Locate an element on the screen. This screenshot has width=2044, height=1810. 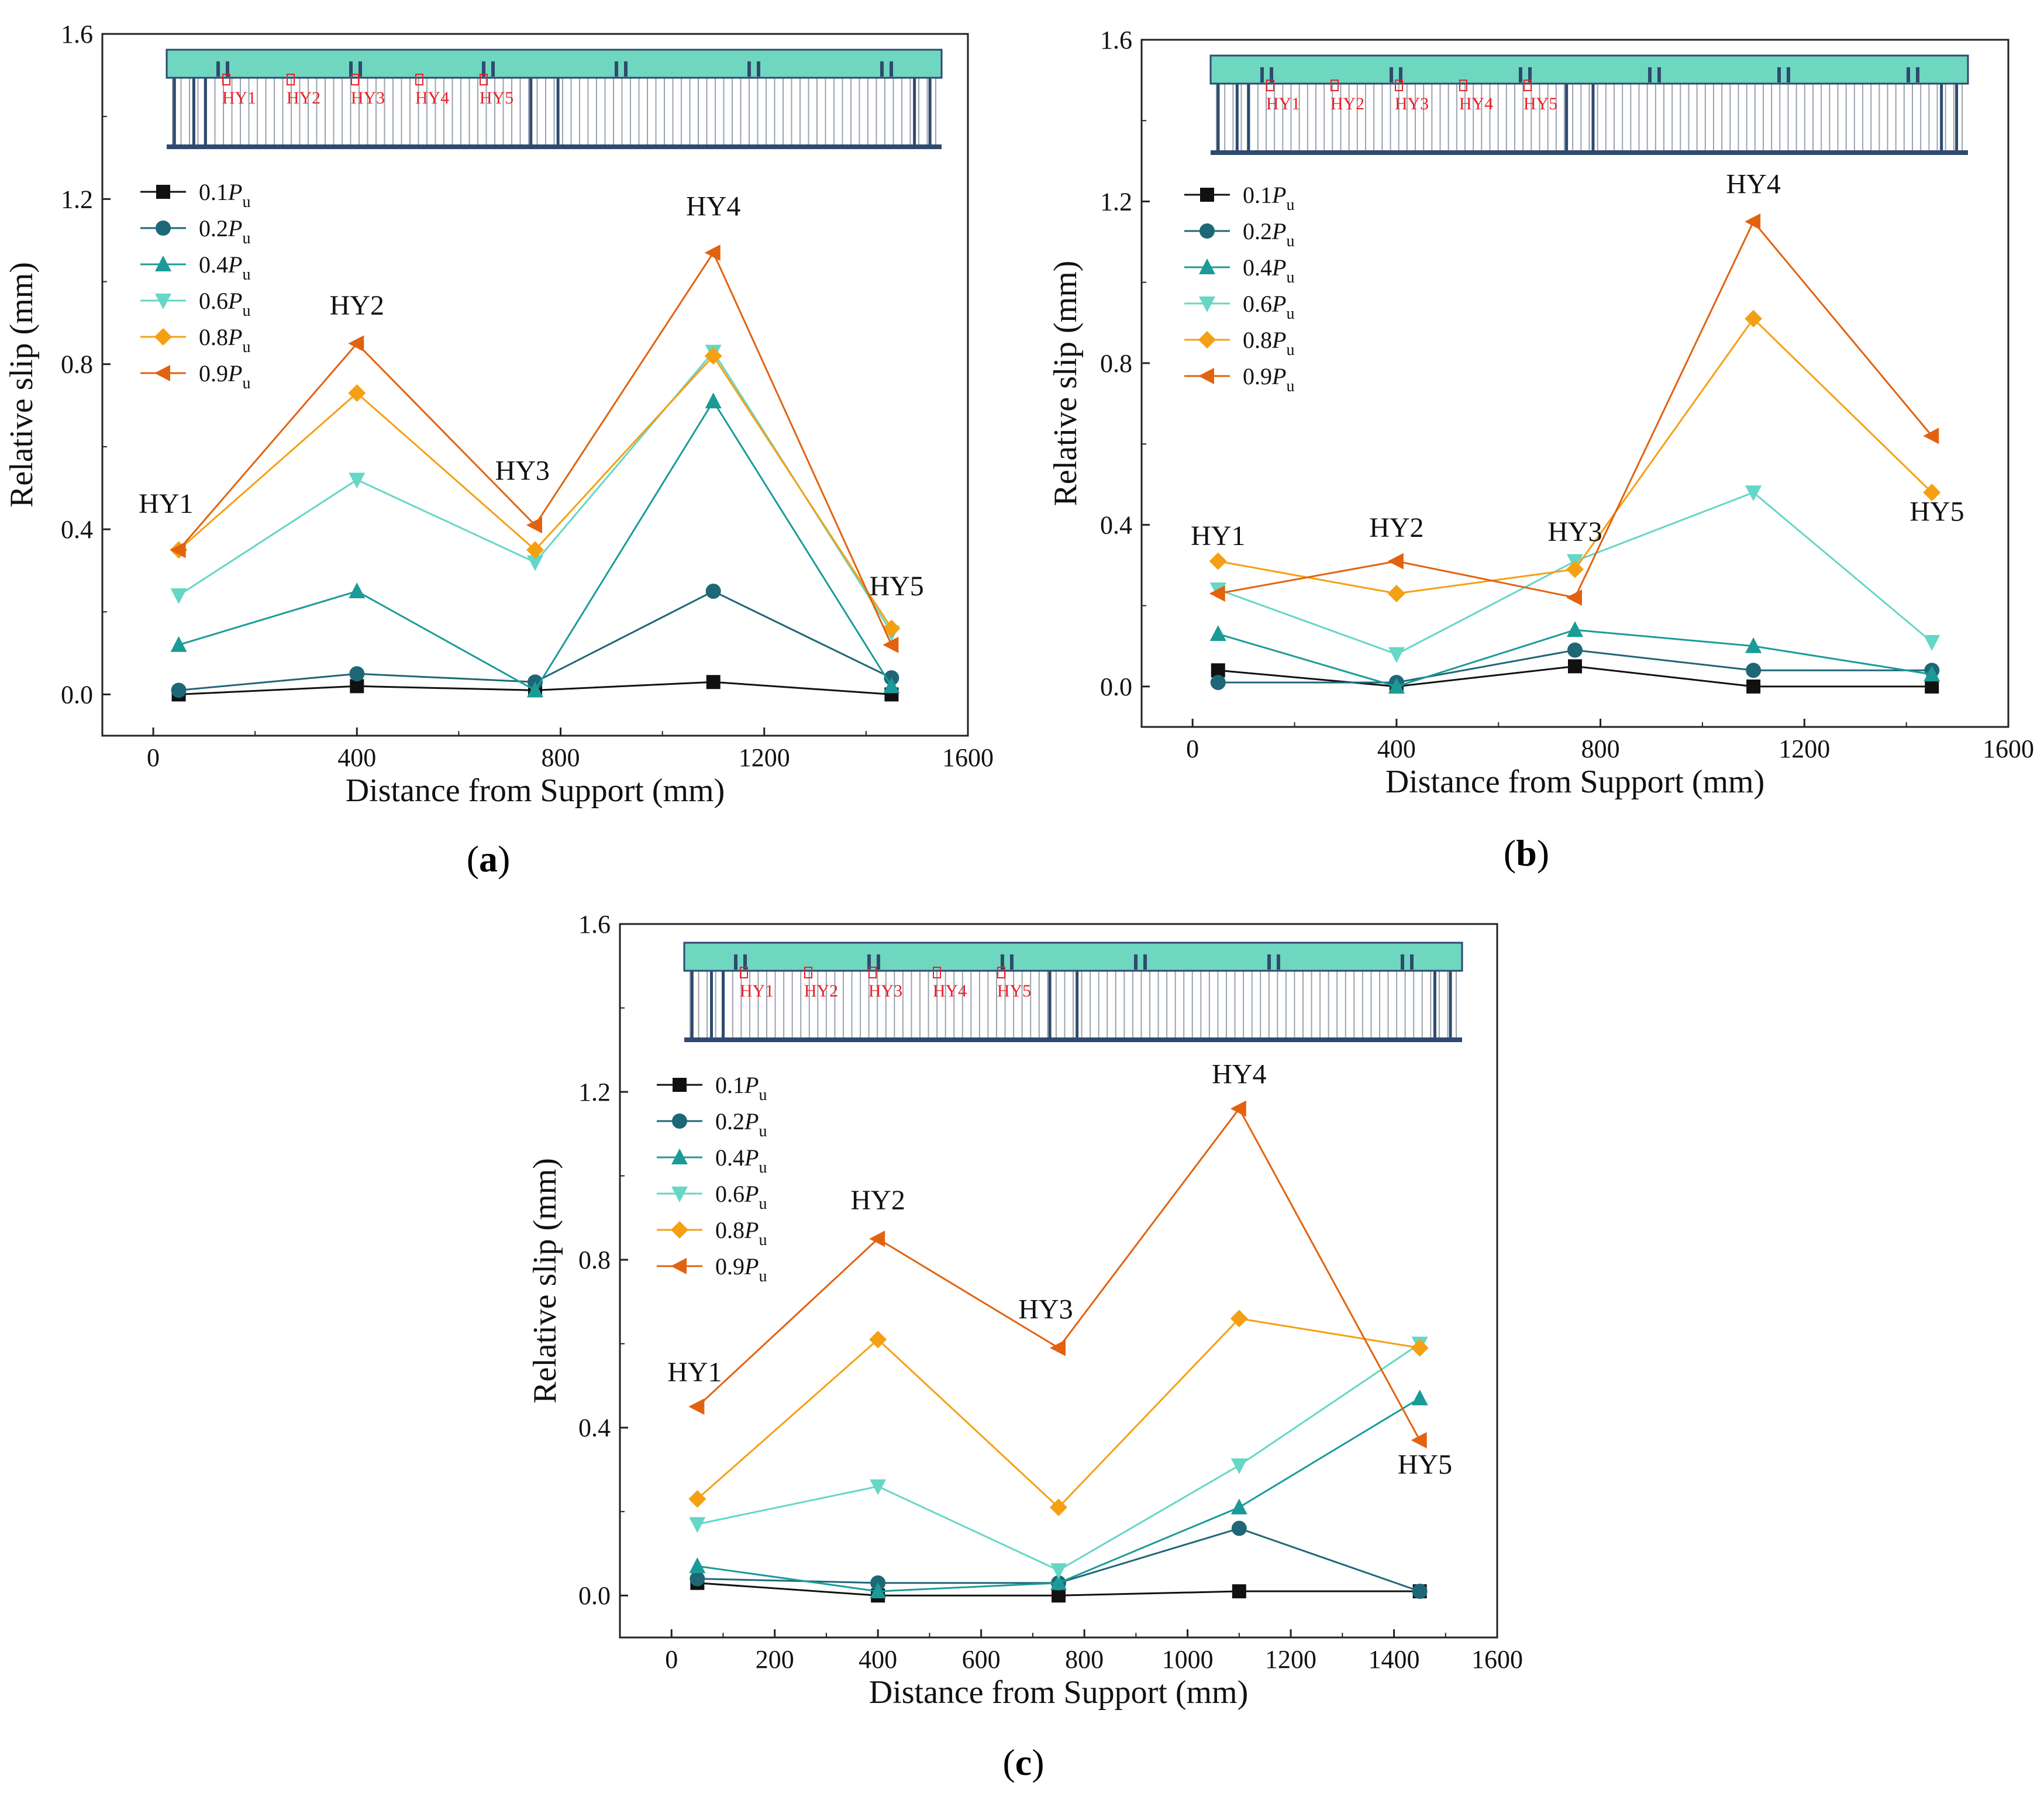
legend-label: 0.4Pu is located at coordinates (741, 1160).